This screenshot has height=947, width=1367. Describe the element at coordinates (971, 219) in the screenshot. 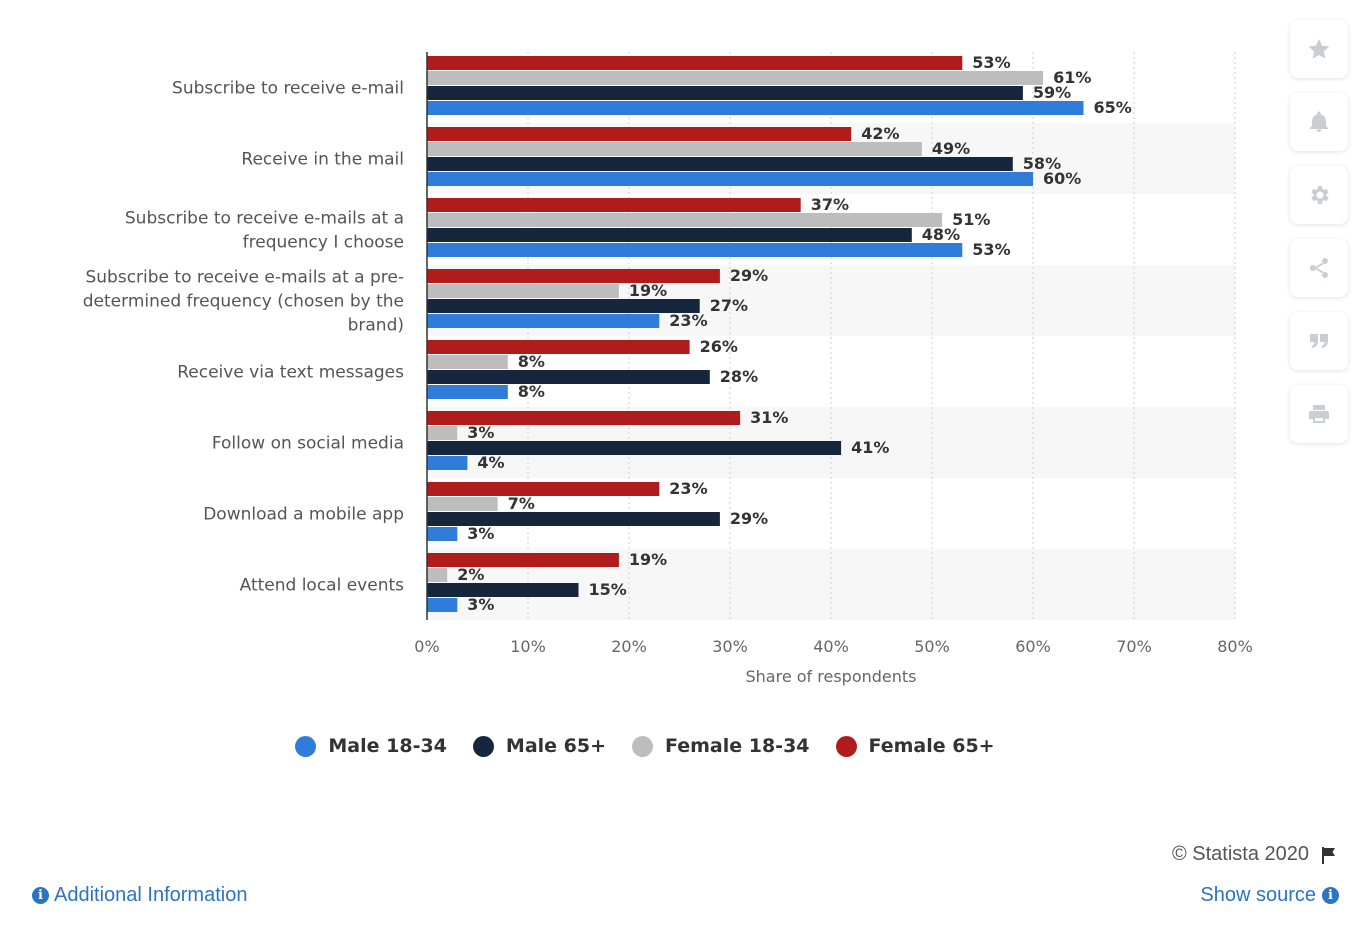

I see `data-label: 51%` at that location.